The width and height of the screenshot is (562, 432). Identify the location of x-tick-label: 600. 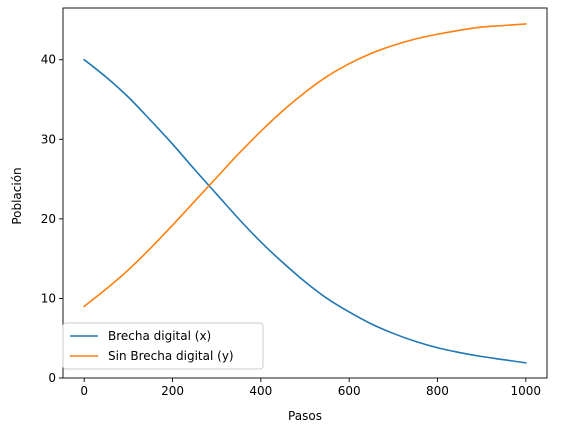
(349, 391).